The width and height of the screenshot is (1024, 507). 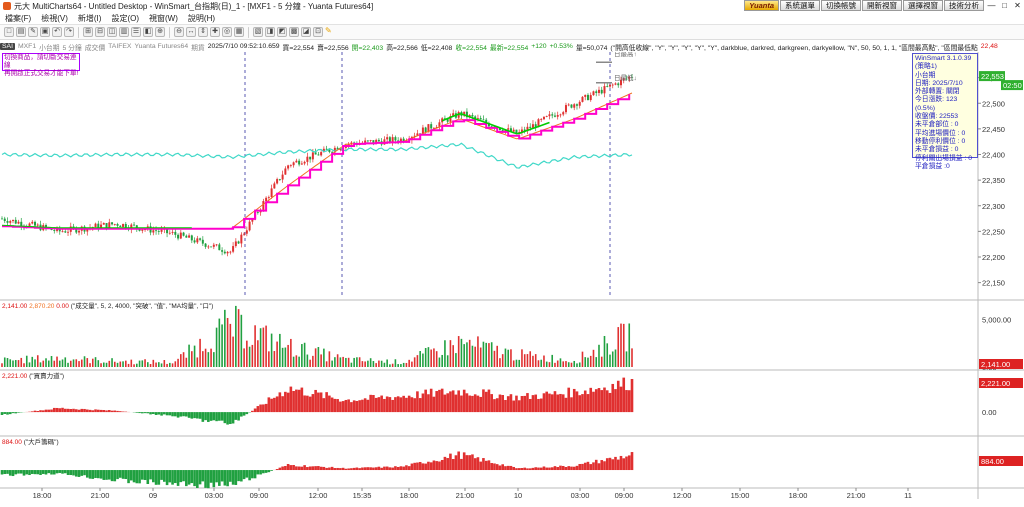 What do you see at coordinates (112, 32) in the screenshot?
I see `toolbar-tool-icon: ◫` at bounding box center [112, 32].